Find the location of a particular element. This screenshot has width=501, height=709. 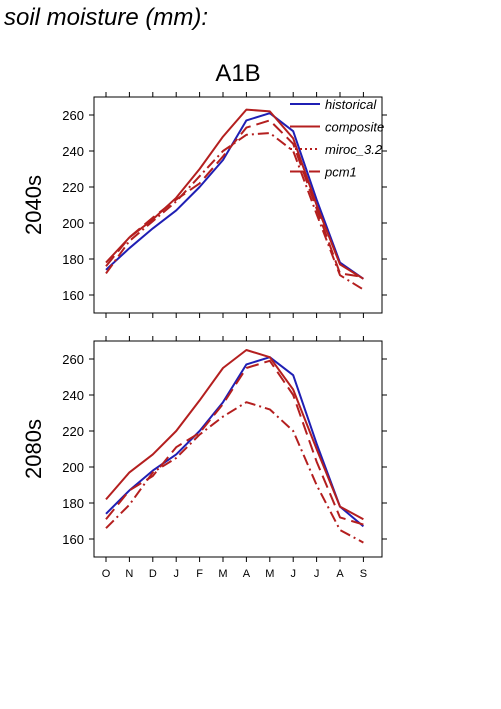

x-tick-label: N is located at coordinates (129, 574).